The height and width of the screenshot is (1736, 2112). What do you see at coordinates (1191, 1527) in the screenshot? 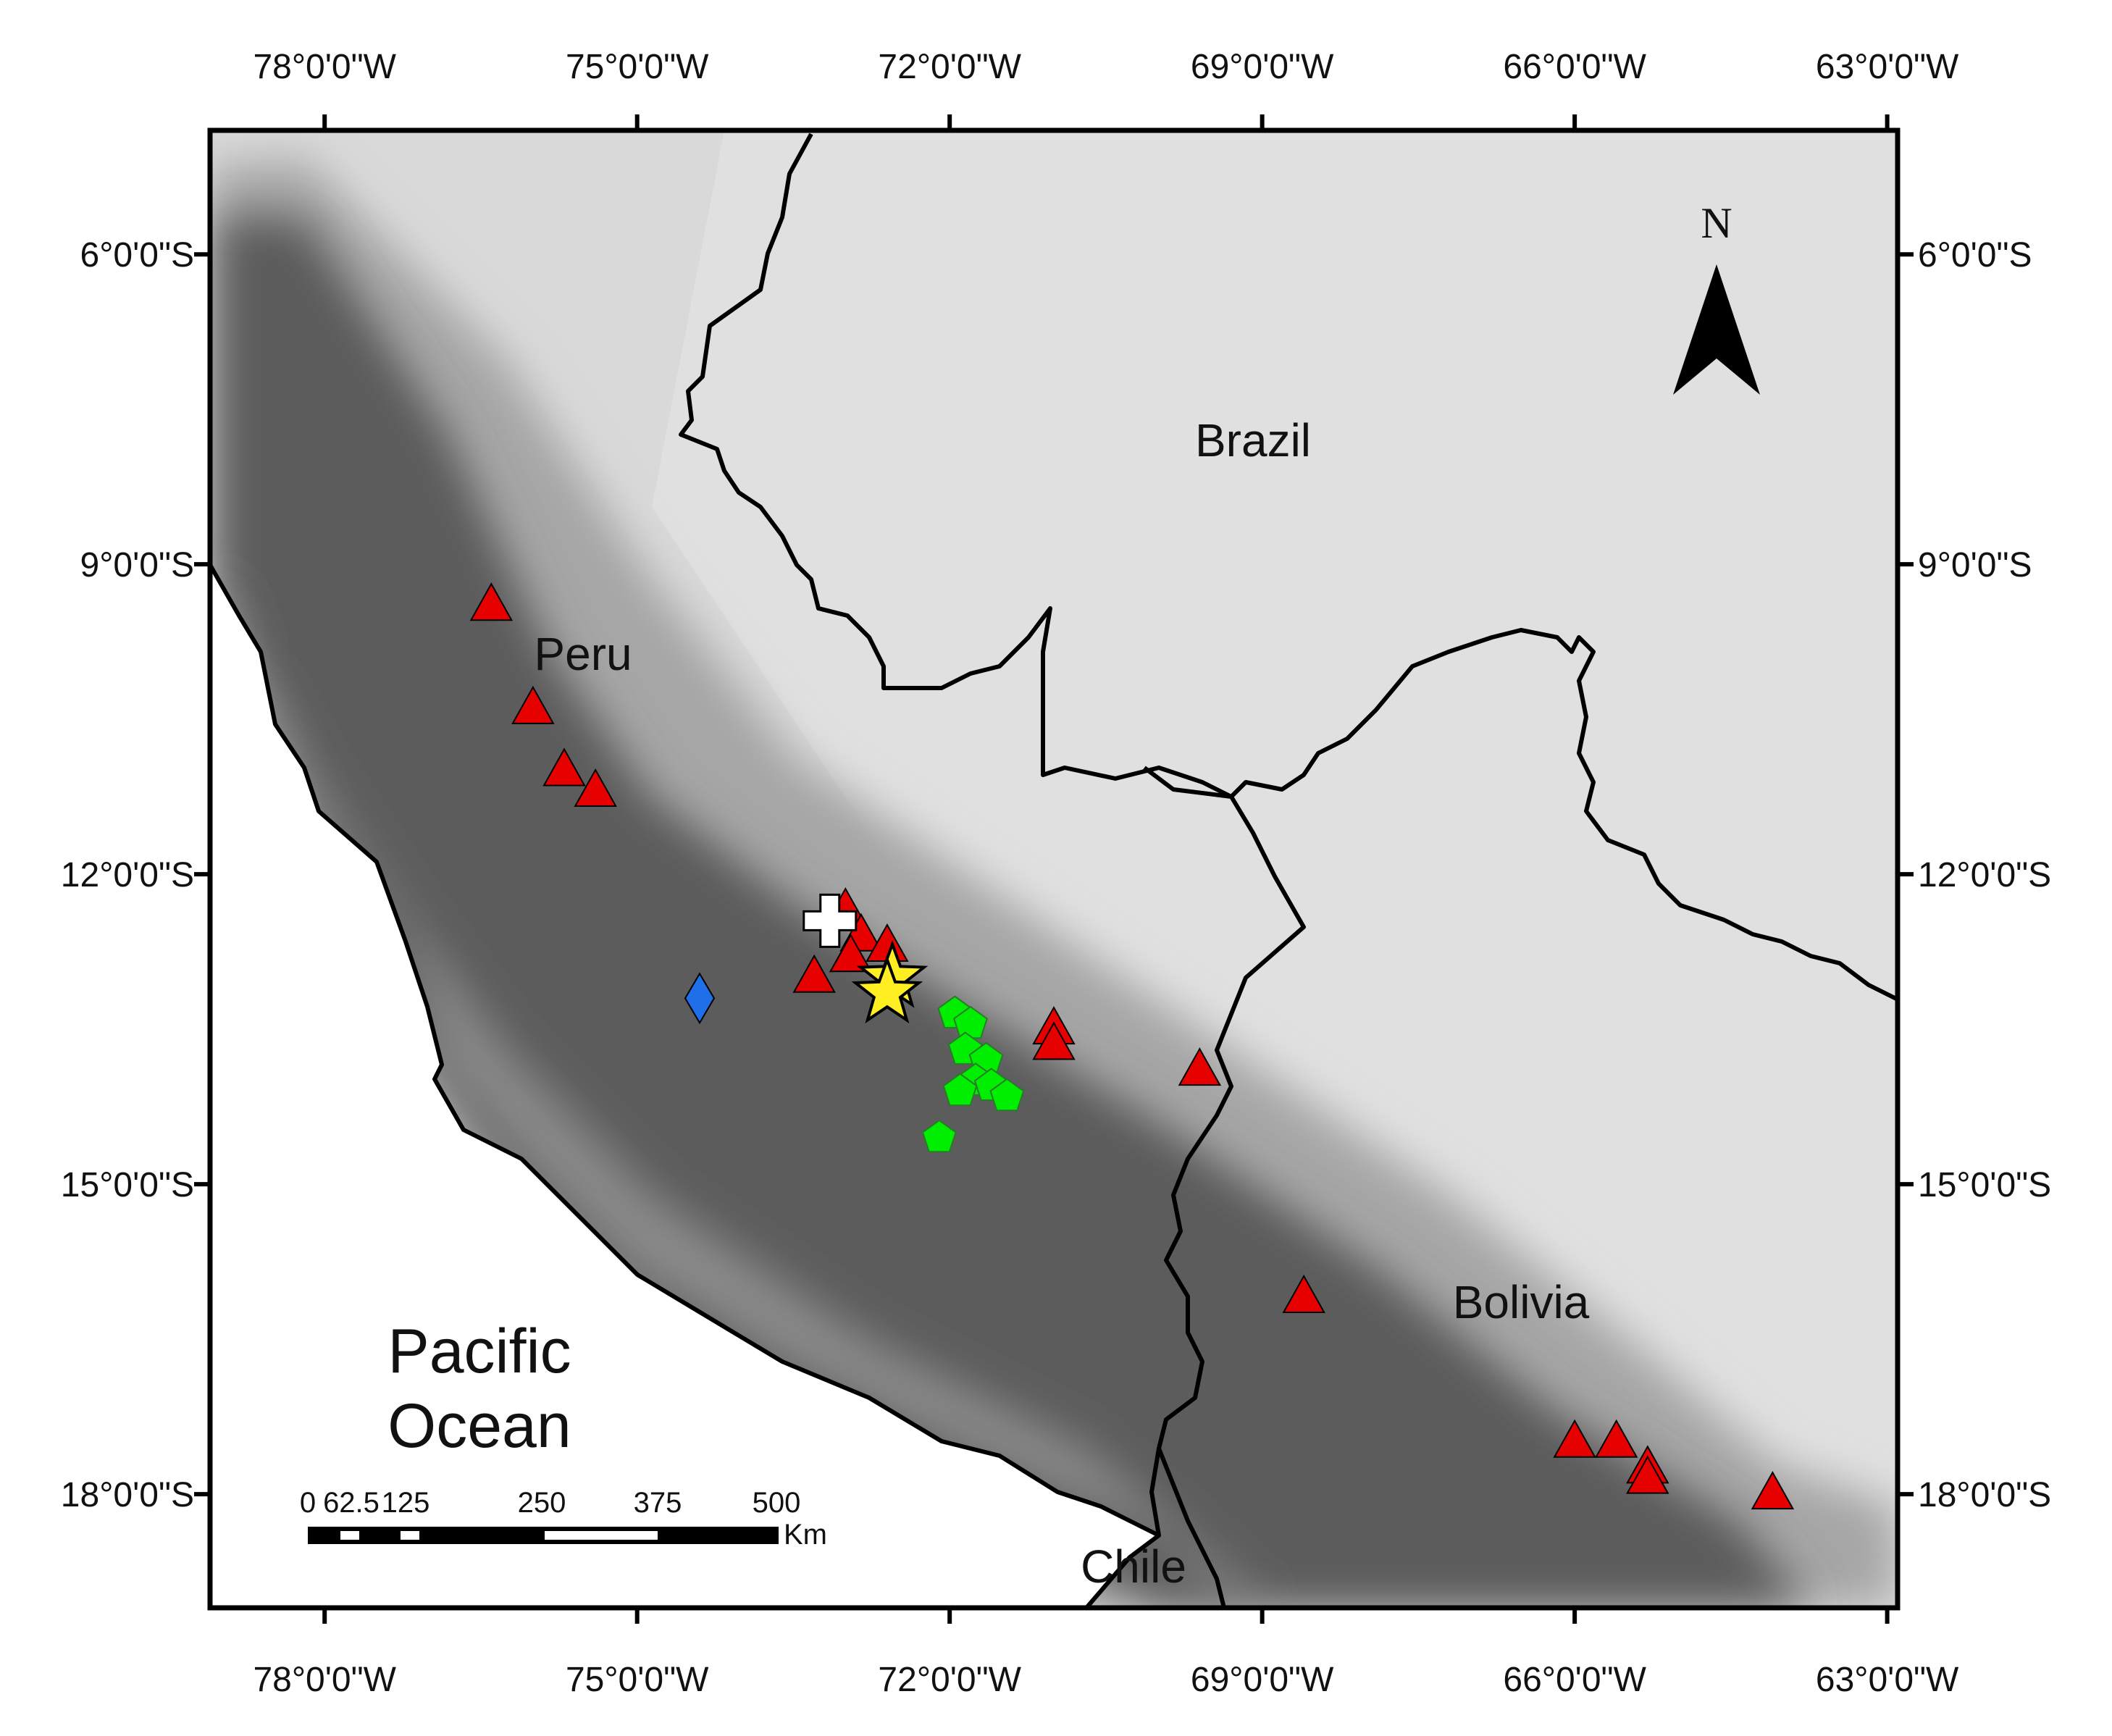
I see `chile-bolivia-border` at bounding box center [1191, 1527].